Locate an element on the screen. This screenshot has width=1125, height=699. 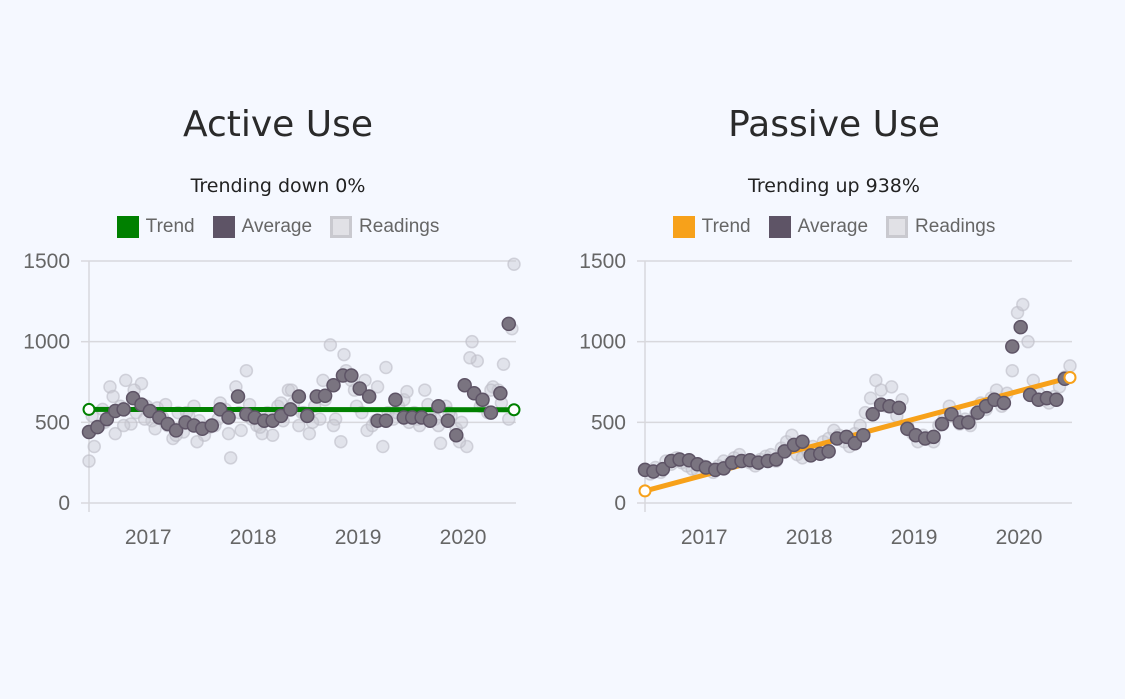
readings-swatch is located at coordinates (341, 227).